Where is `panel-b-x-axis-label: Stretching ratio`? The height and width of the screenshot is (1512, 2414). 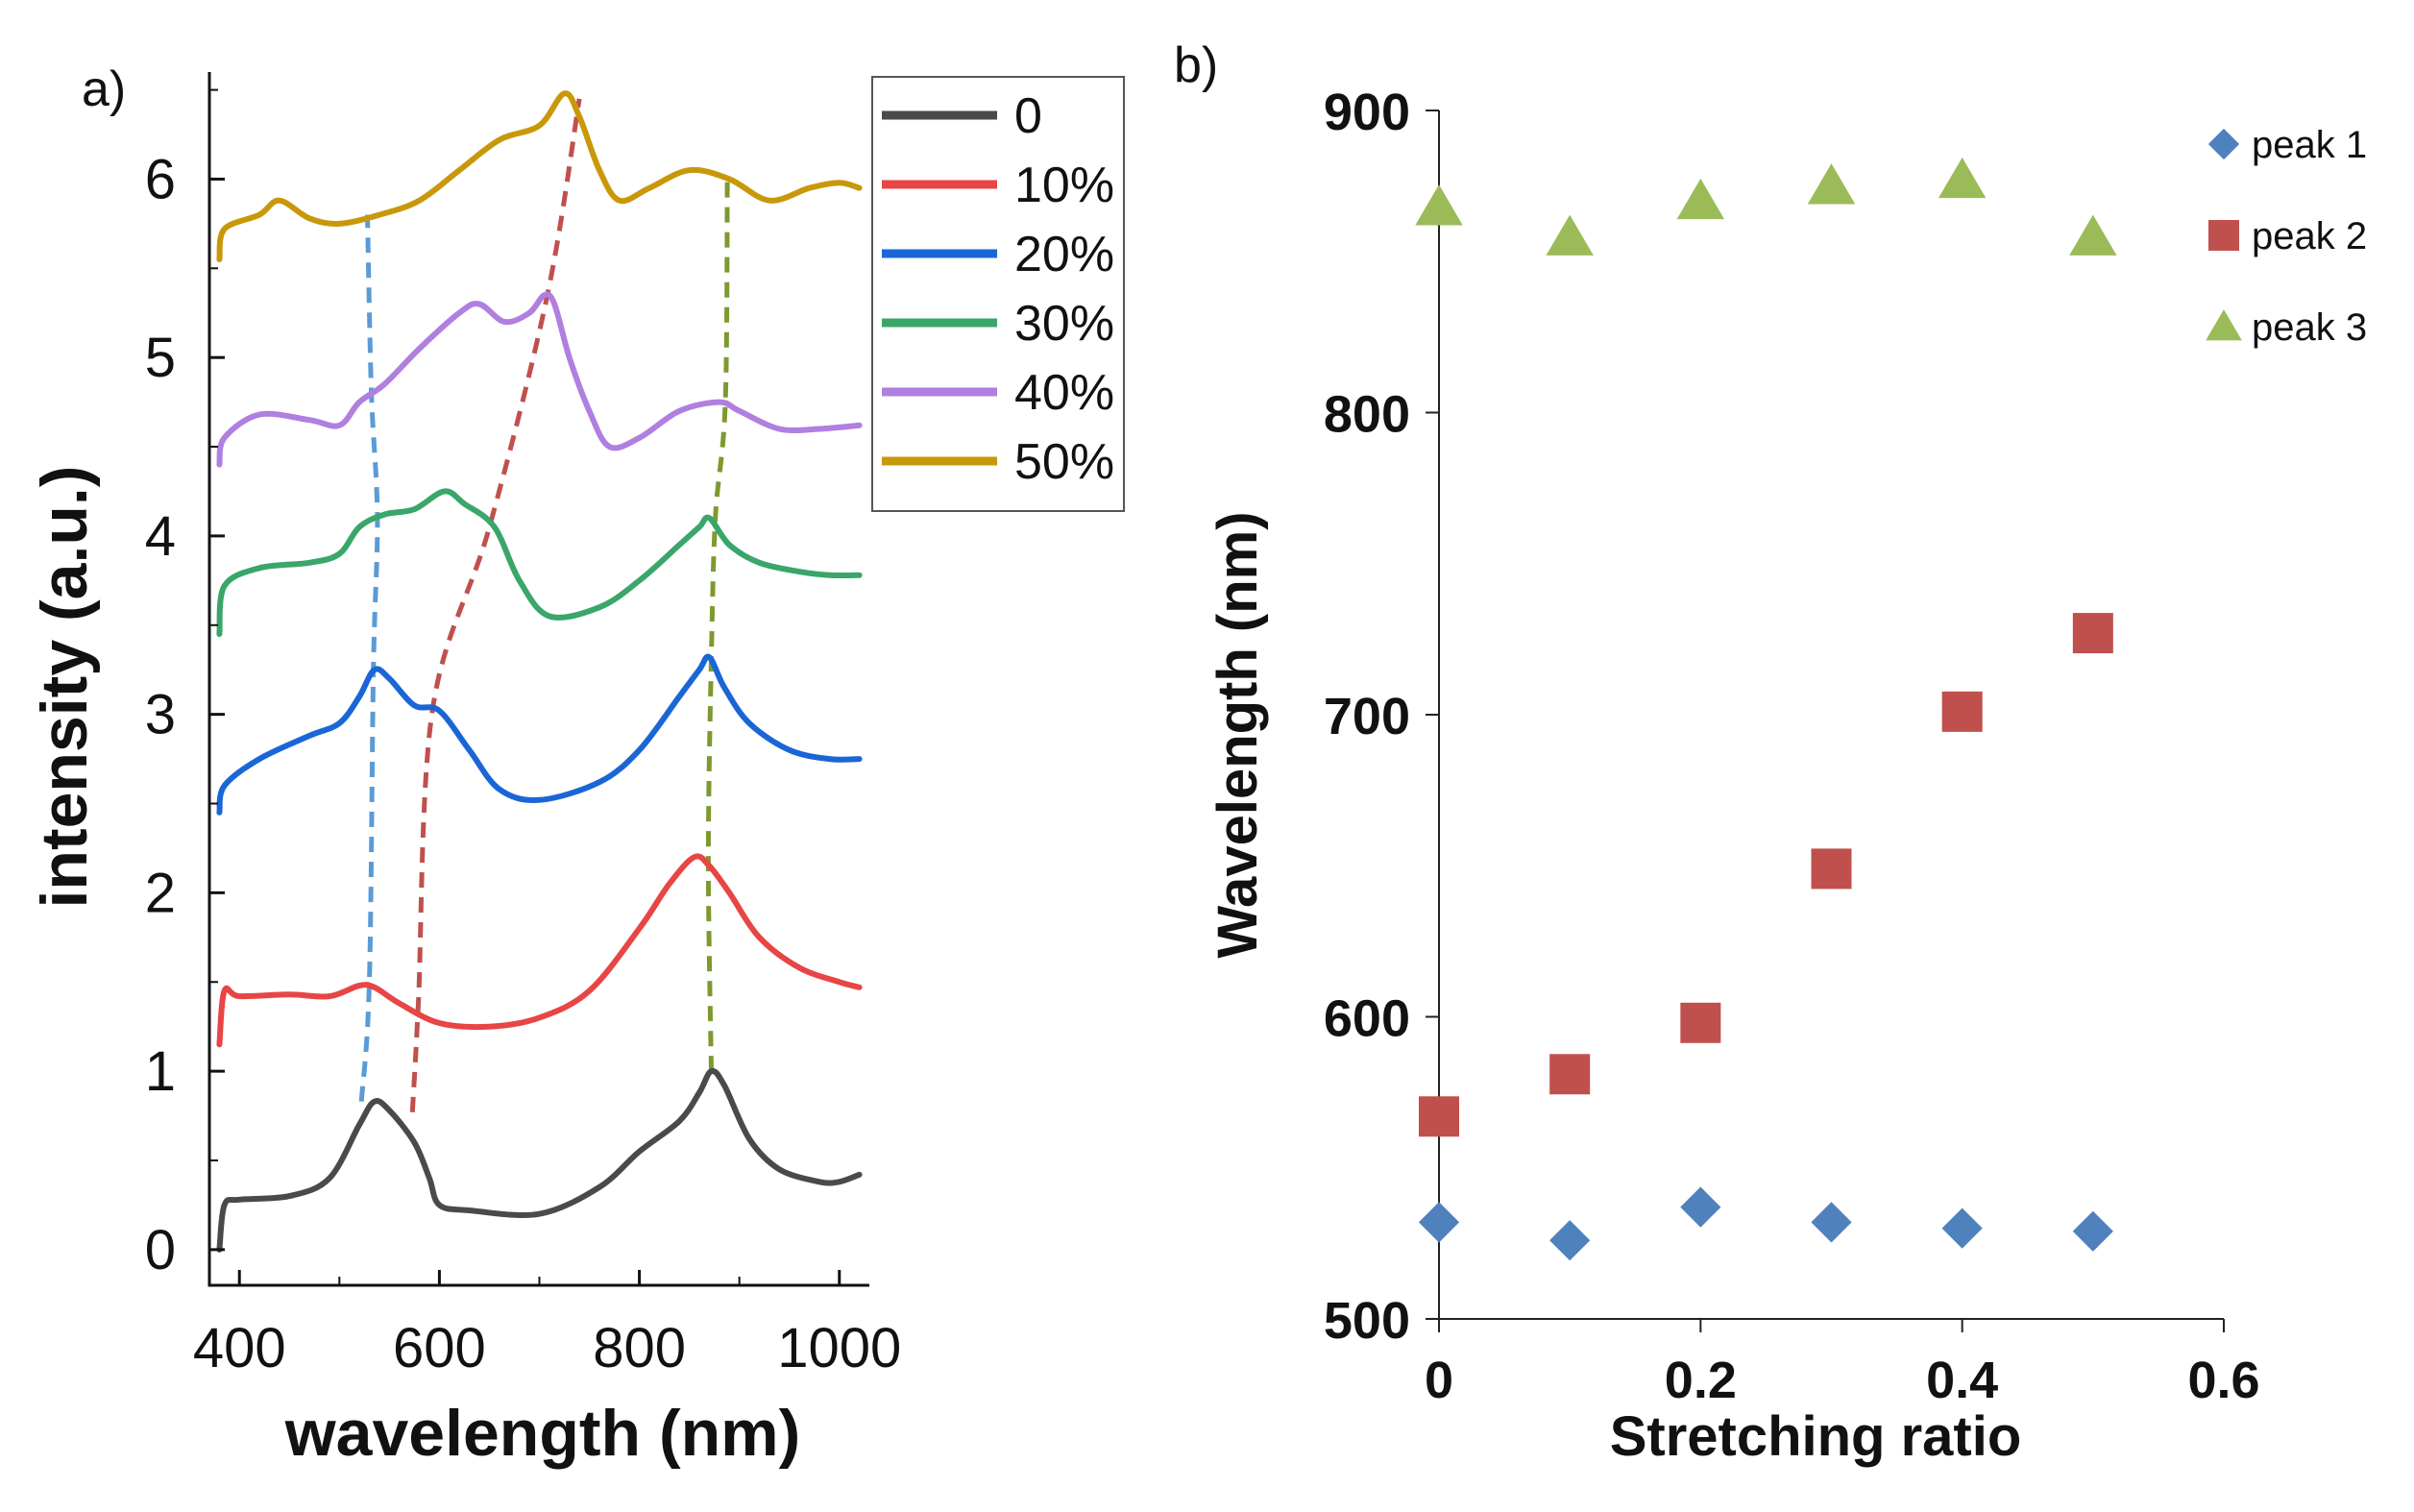
panel-b-x-axis-label: Stretching ratio is located at coordinates (1816, 1436).